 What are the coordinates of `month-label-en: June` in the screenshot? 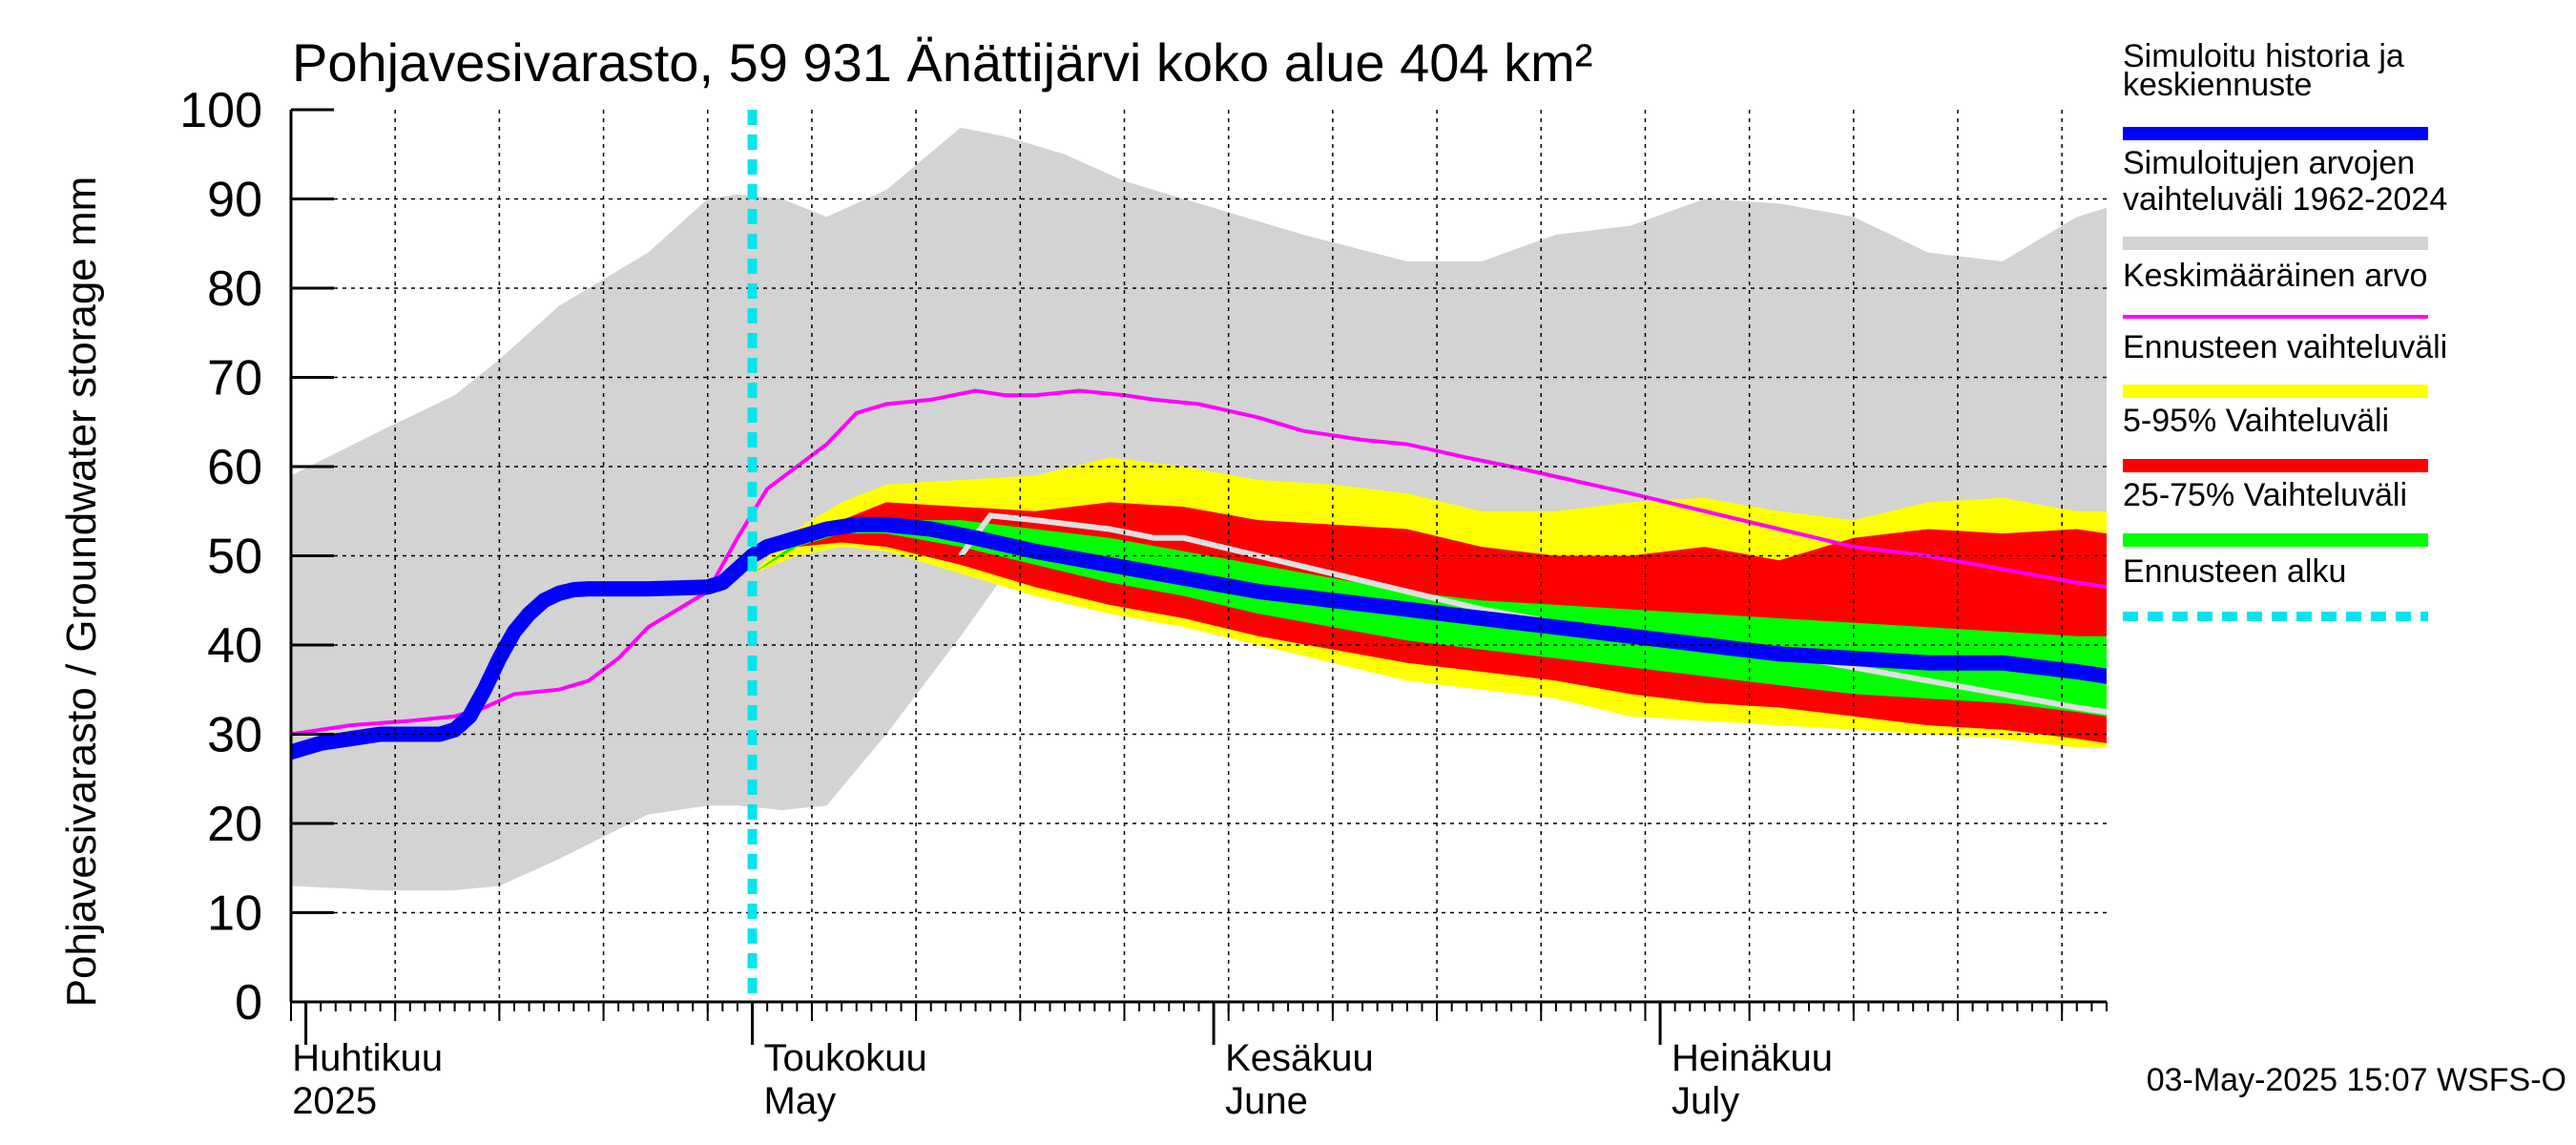 It's located at (1266, 1101).